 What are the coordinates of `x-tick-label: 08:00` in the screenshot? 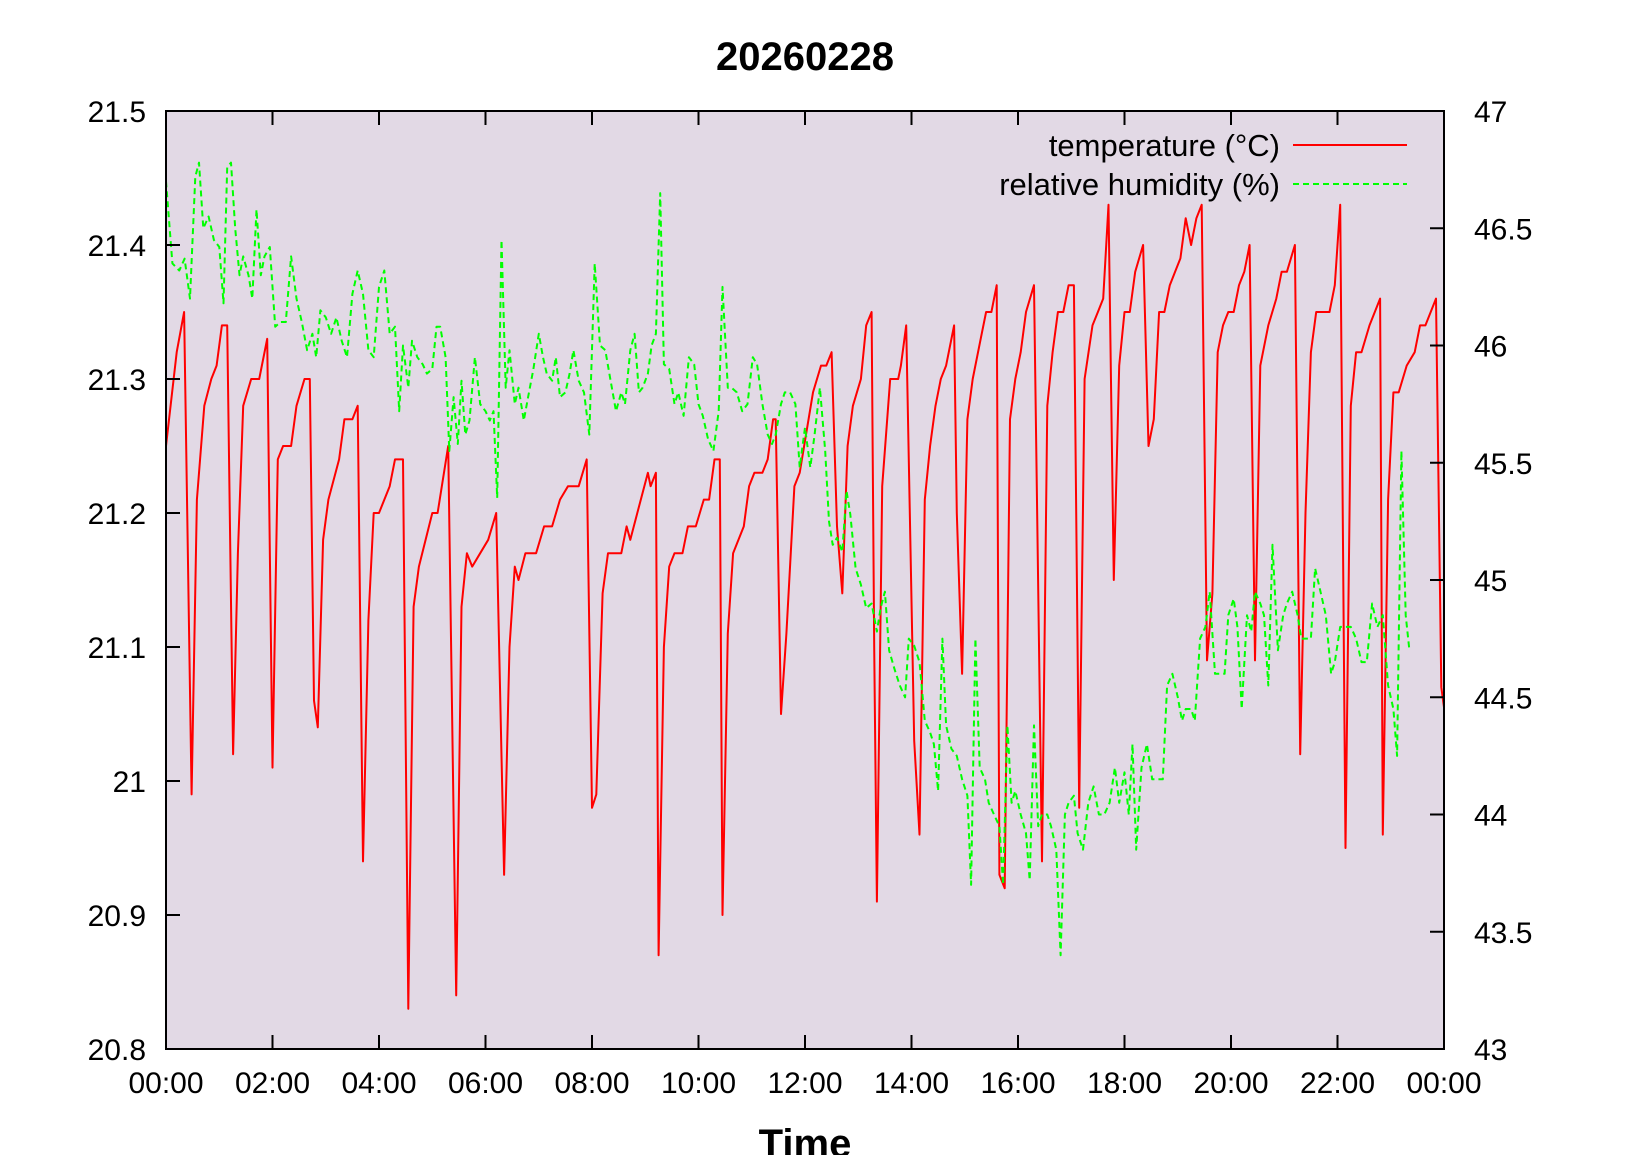 It's located at (591, 1083).